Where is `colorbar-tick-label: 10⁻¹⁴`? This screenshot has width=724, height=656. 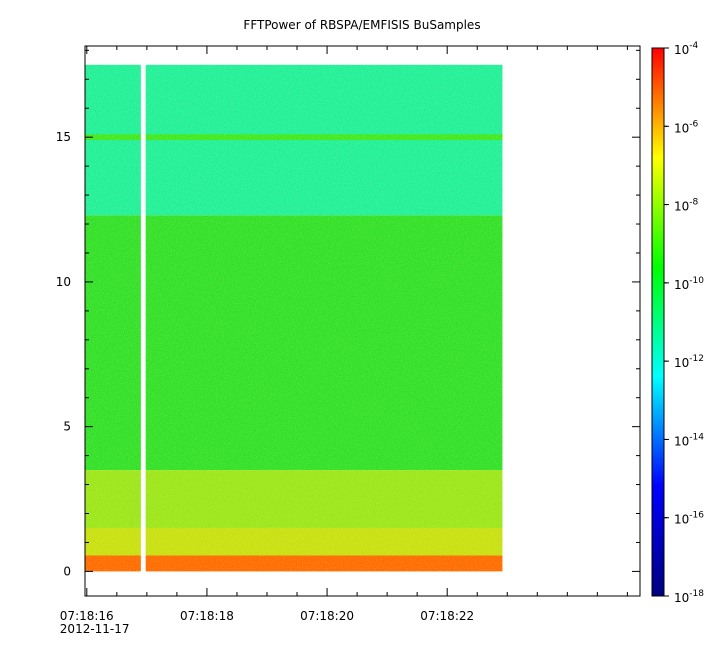
colorbar-tick-label: 10⁻¹⁴ is located at coordinates (689, 440).